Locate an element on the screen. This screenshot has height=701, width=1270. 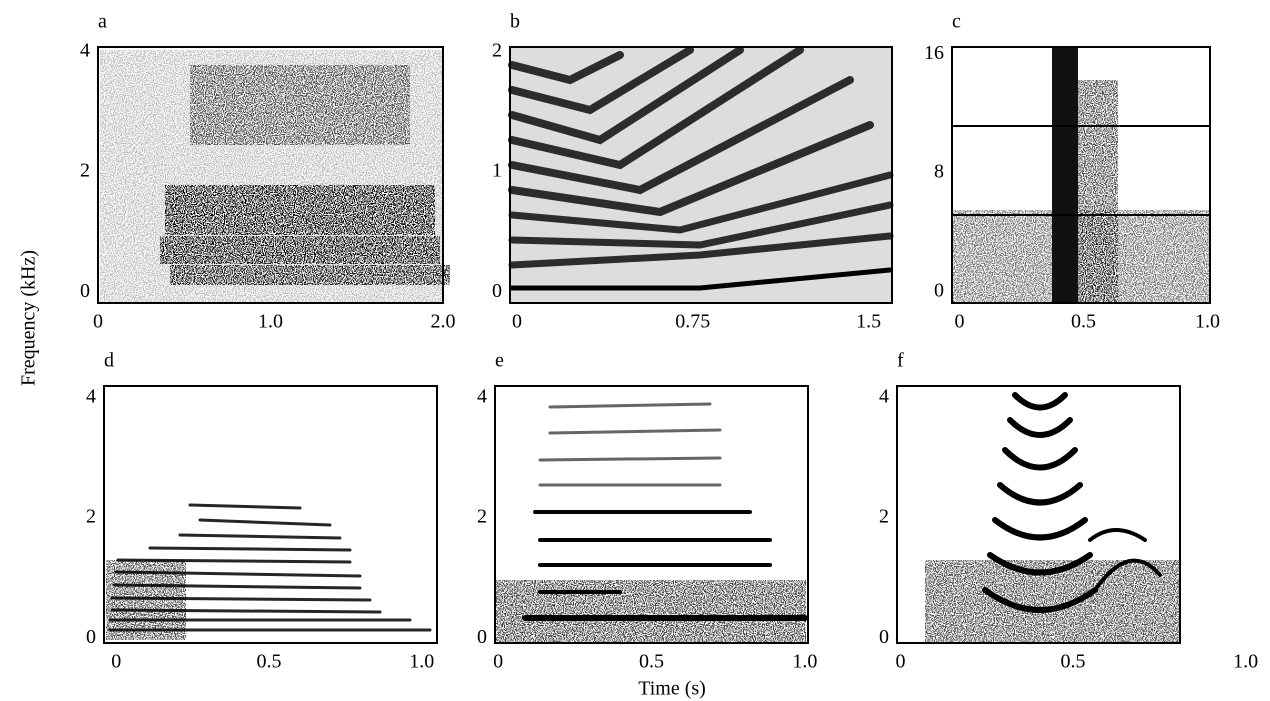
y-axis-label: Frequency (kHz) is located at coordinates (29, 318).